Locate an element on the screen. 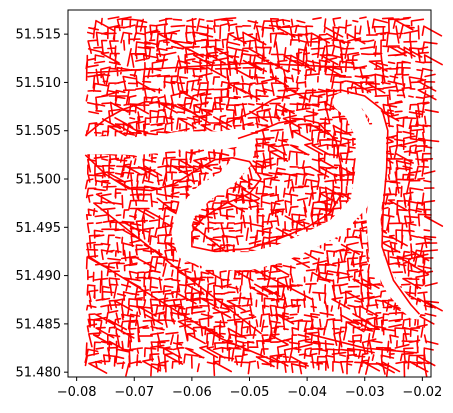 The height and width of the screenshot is (413, 453). x-tick-label: −0.02 is located at coordinates (422, 392).